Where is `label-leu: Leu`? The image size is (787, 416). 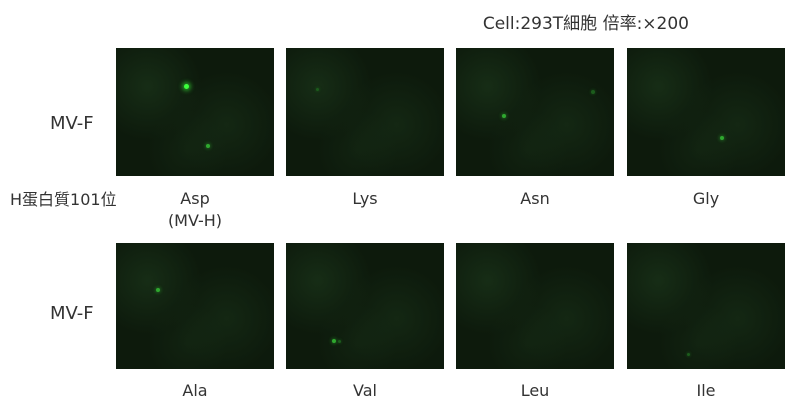
label-leu: Leu is located at coordinates (535, 391).